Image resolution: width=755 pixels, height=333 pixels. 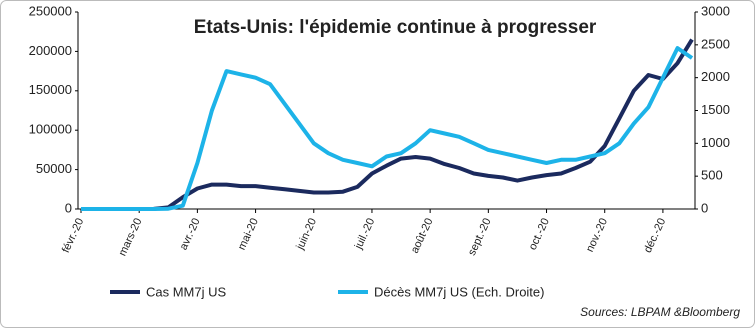 What do you see at coordinates (54, 168) in the screenshot?
I see `y-tick-label: 50000` at bounding box center [54, 168].